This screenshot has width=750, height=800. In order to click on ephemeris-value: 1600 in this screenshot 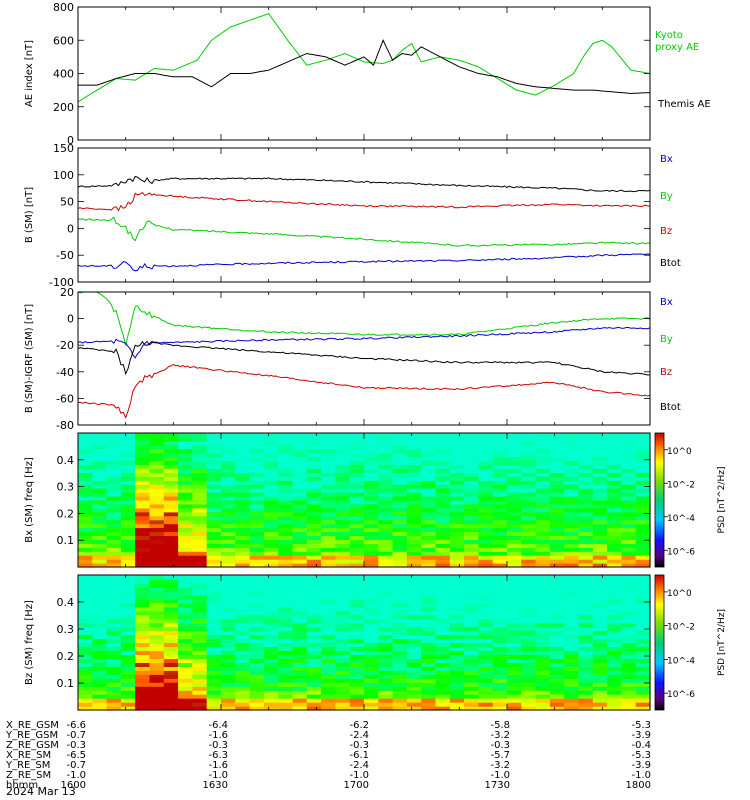, I will do `click(73, 785)`.